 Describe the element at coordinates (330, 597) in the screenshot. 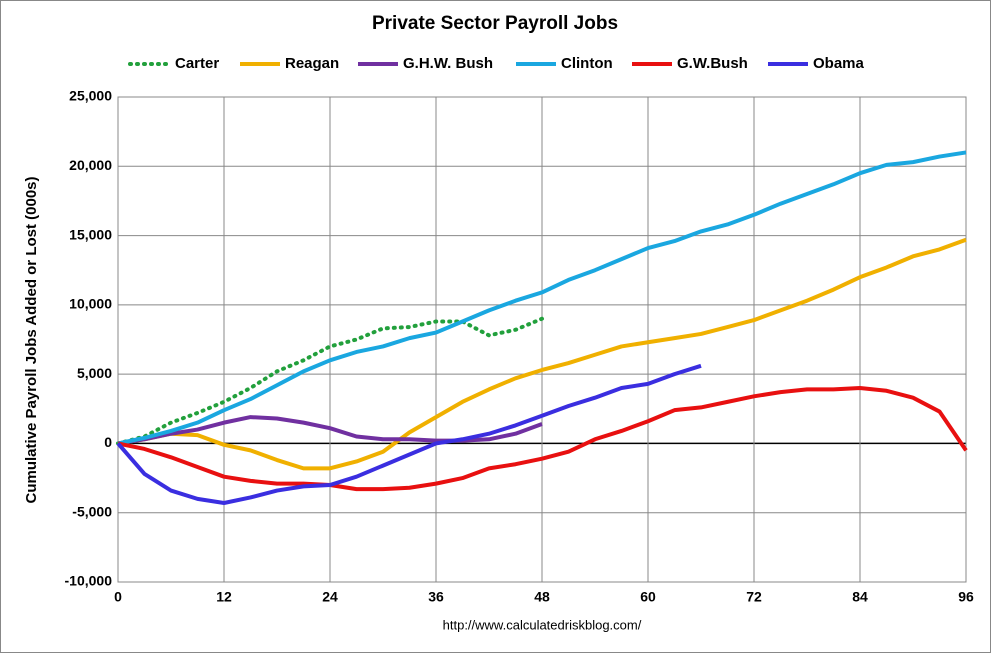

I see `x-tick-label: 24` at that location.